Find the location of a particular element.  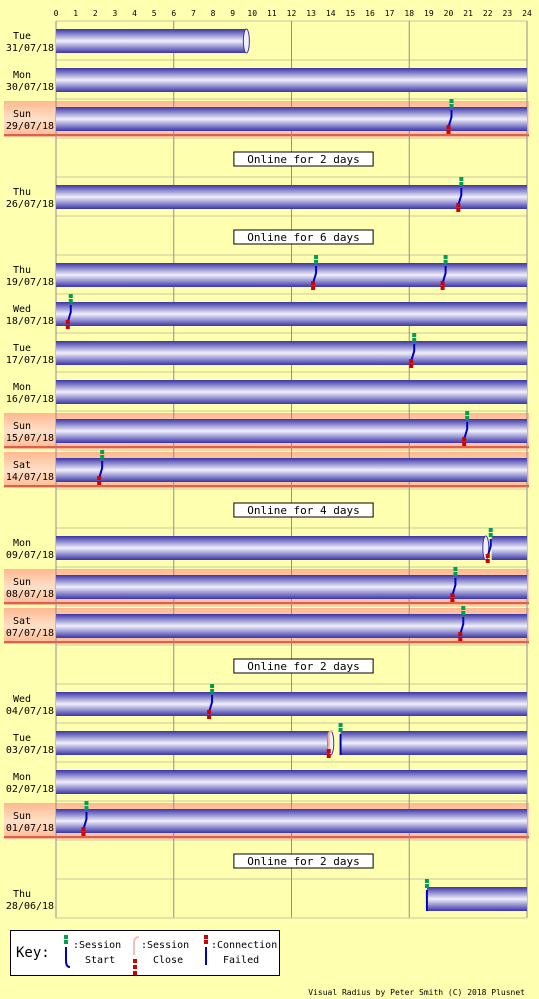

x-tick-label: 11 is located at coordinates (272, 13).